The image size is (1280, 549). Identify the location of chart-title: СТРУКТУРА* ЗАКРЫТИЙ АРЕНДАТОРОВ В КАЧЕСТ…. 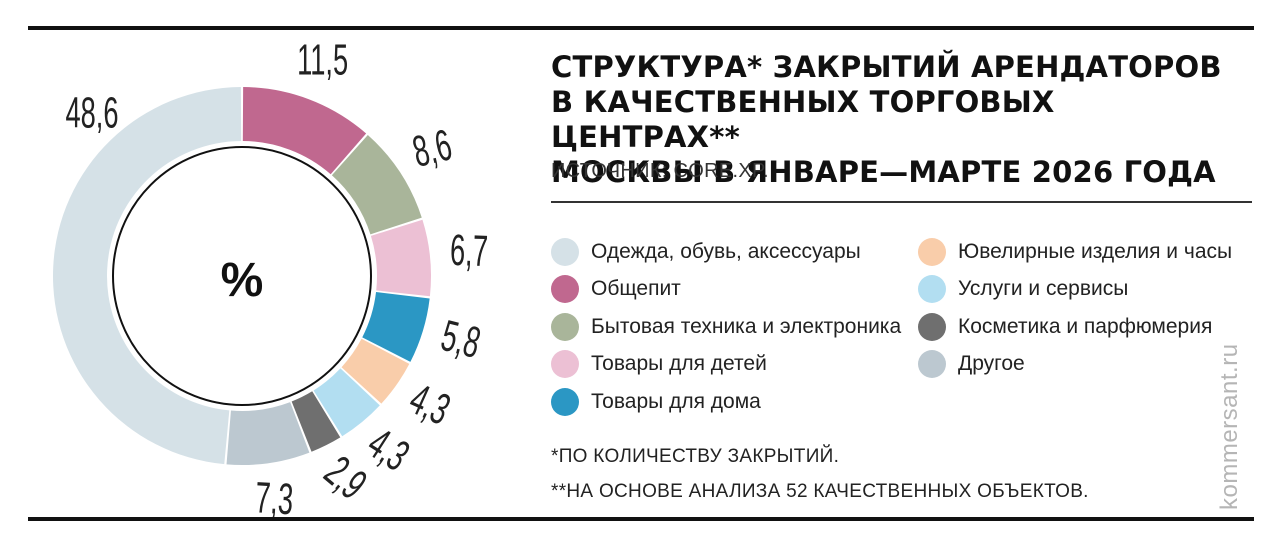
(886, 119).